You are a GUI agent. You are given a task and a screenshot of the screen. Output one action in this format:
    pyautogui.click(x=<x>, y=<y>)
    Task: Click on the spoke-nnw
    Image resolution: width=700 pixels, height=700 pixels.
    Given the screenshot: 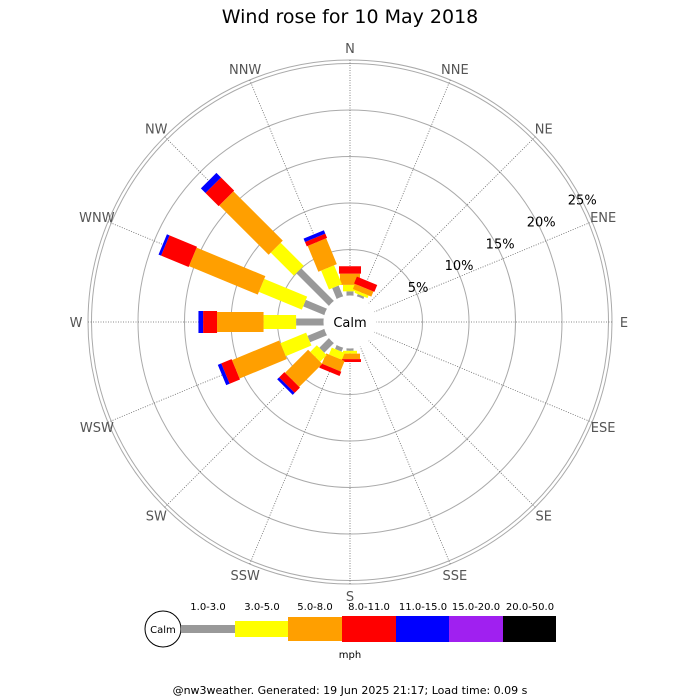 What is the action you would take?
    pyautogui.click(x=295, y=189)
    